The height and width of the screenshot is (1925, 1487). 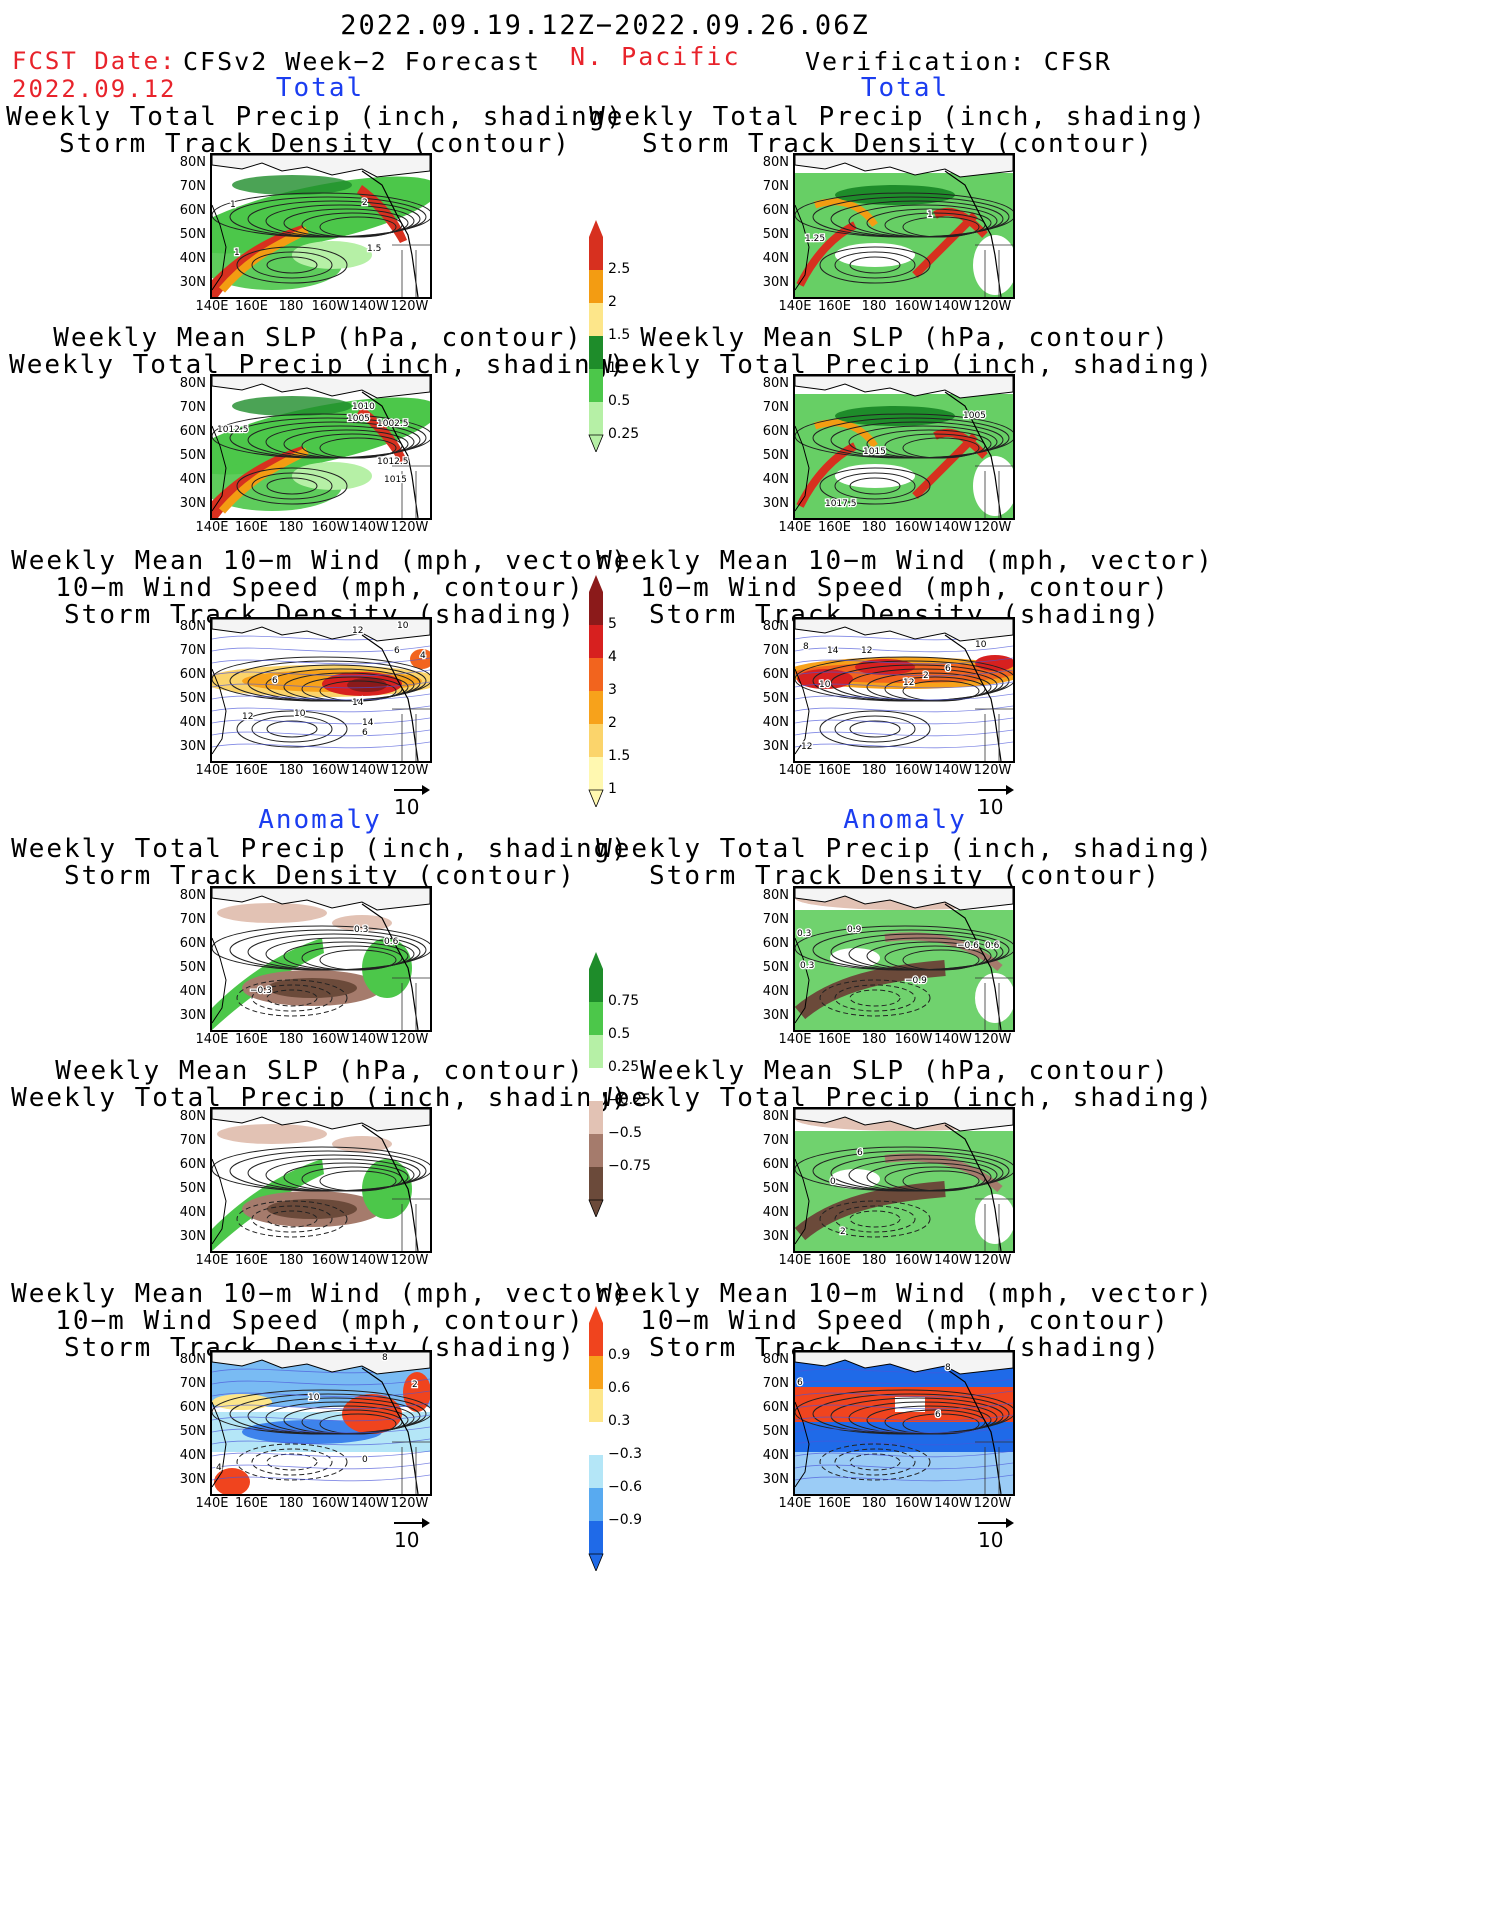 What do you see at coordinates (619, 401) in the screenshot?
I see `colorbar-label: 0.5` at bounding box center [619, 401].